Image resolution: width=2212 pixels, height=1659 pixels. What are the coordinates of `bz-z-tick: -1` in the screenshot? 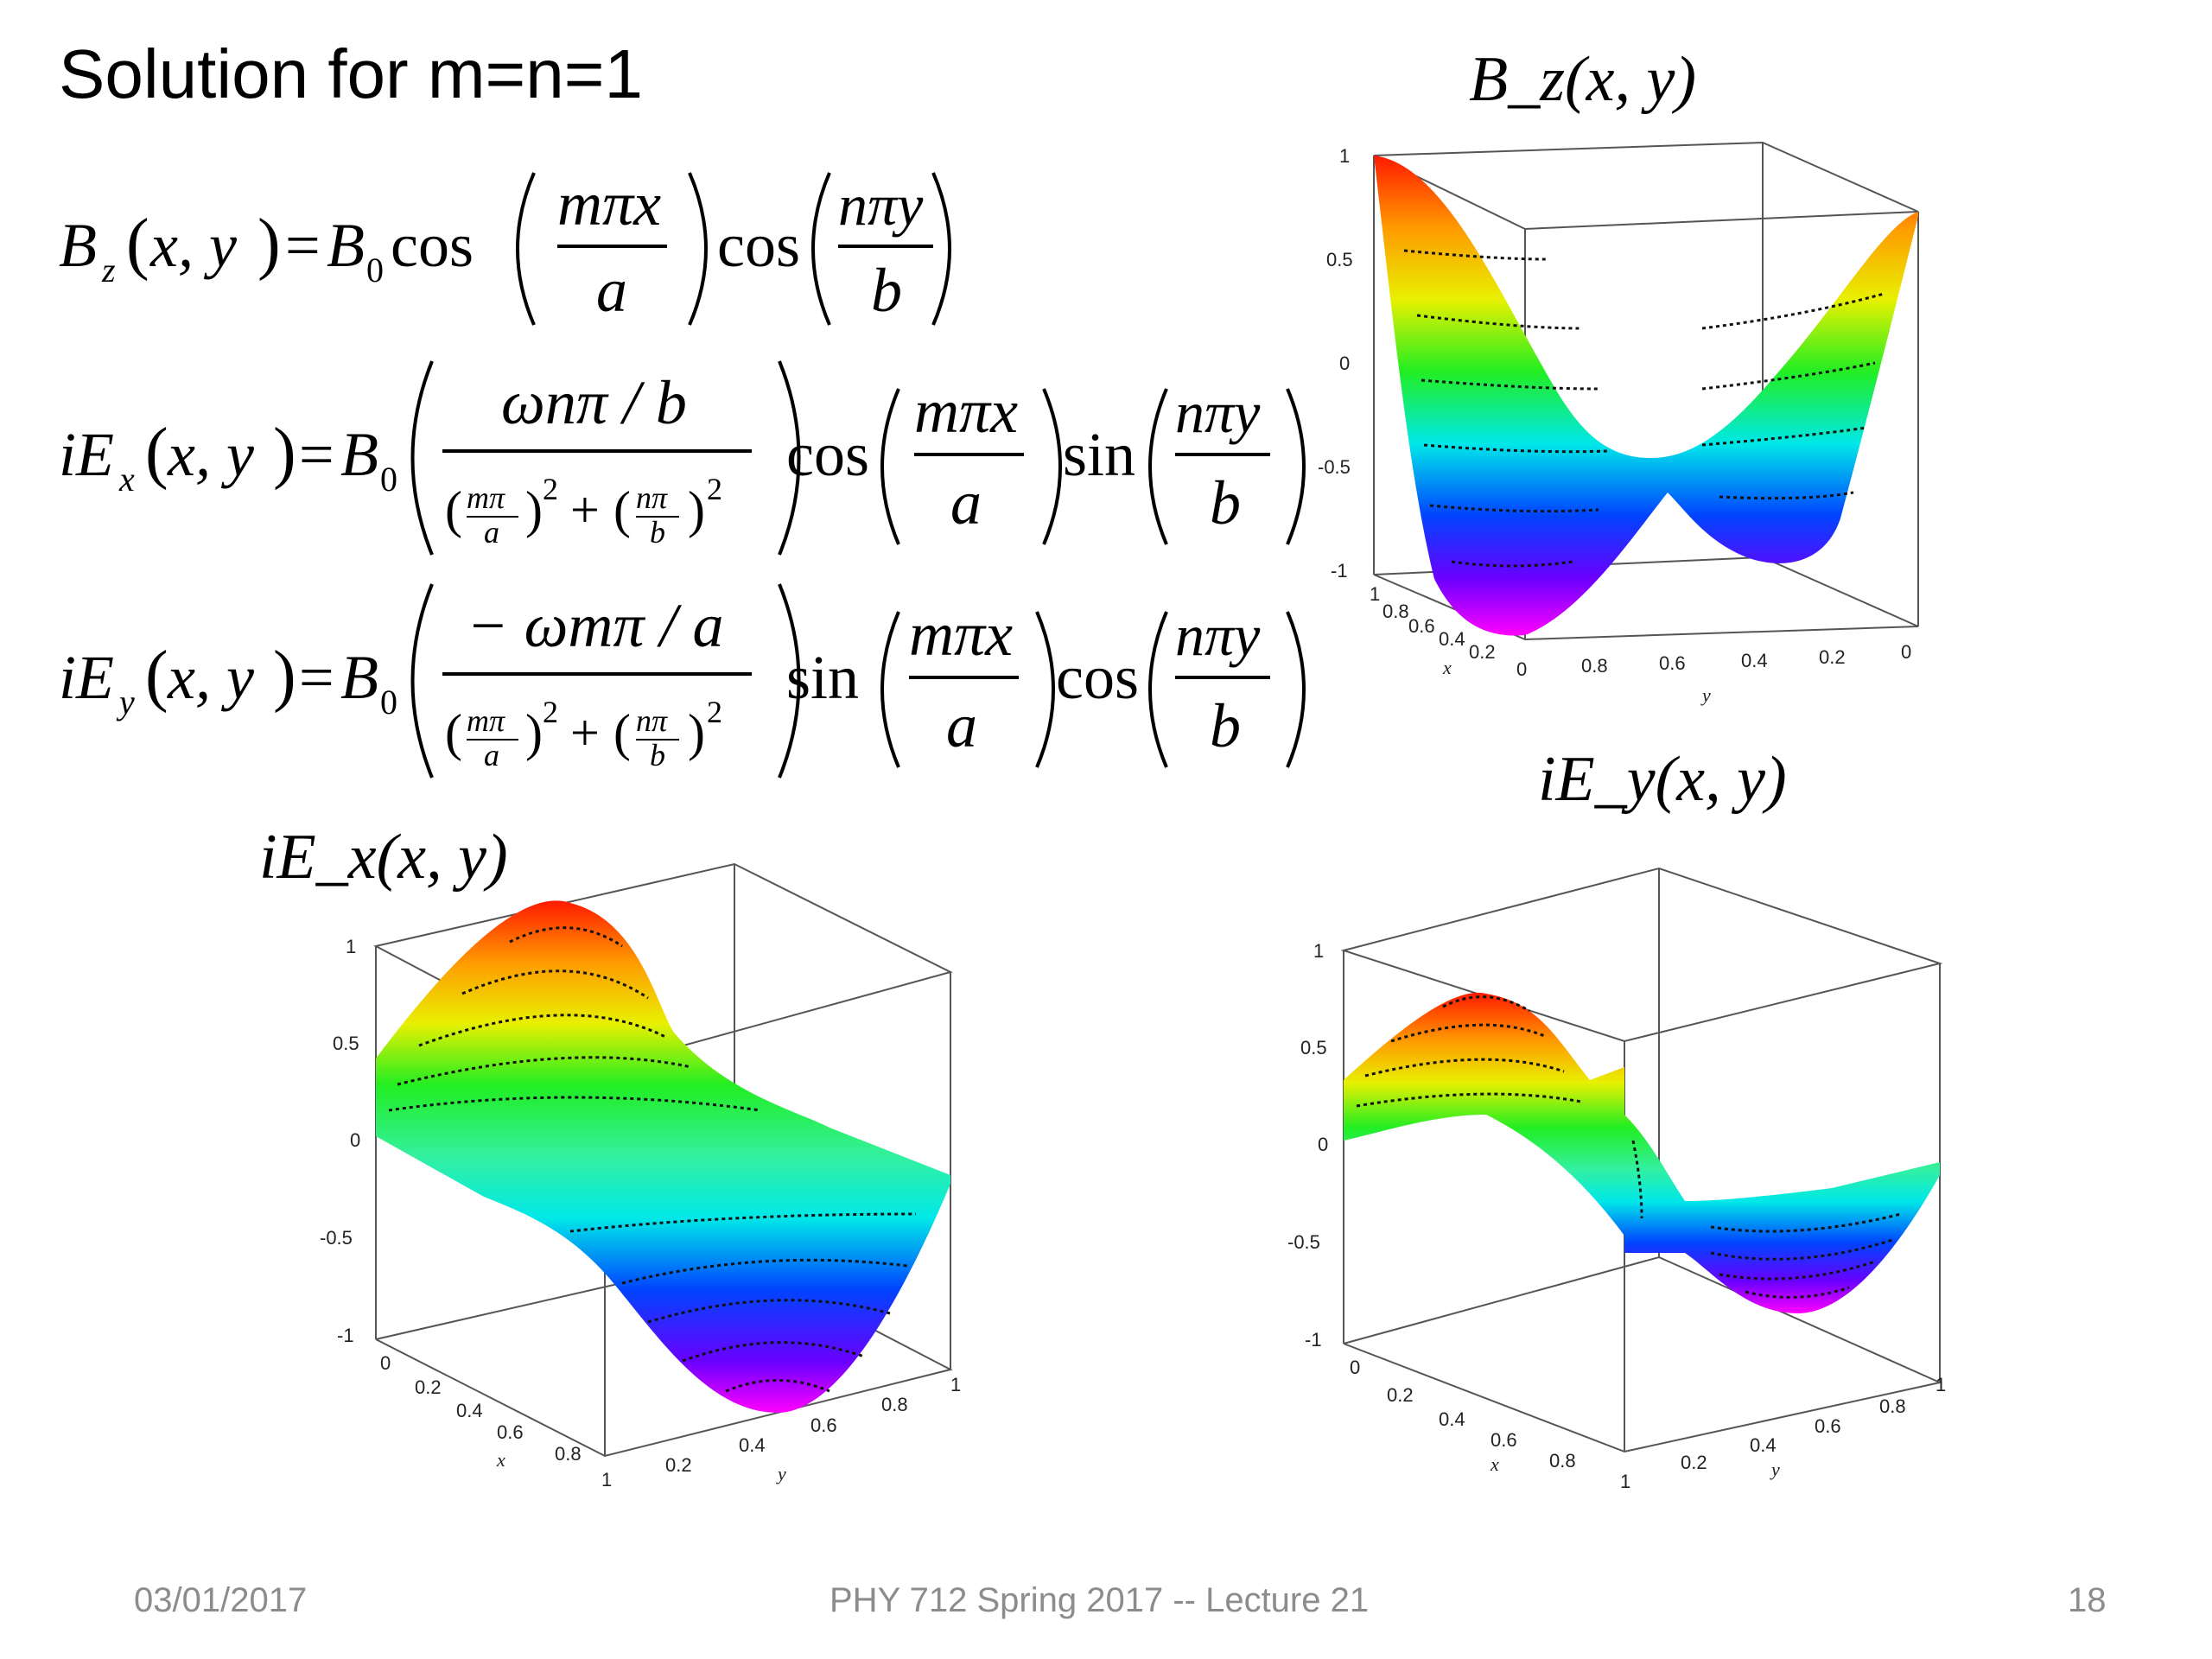 It's located at (1339, 571).